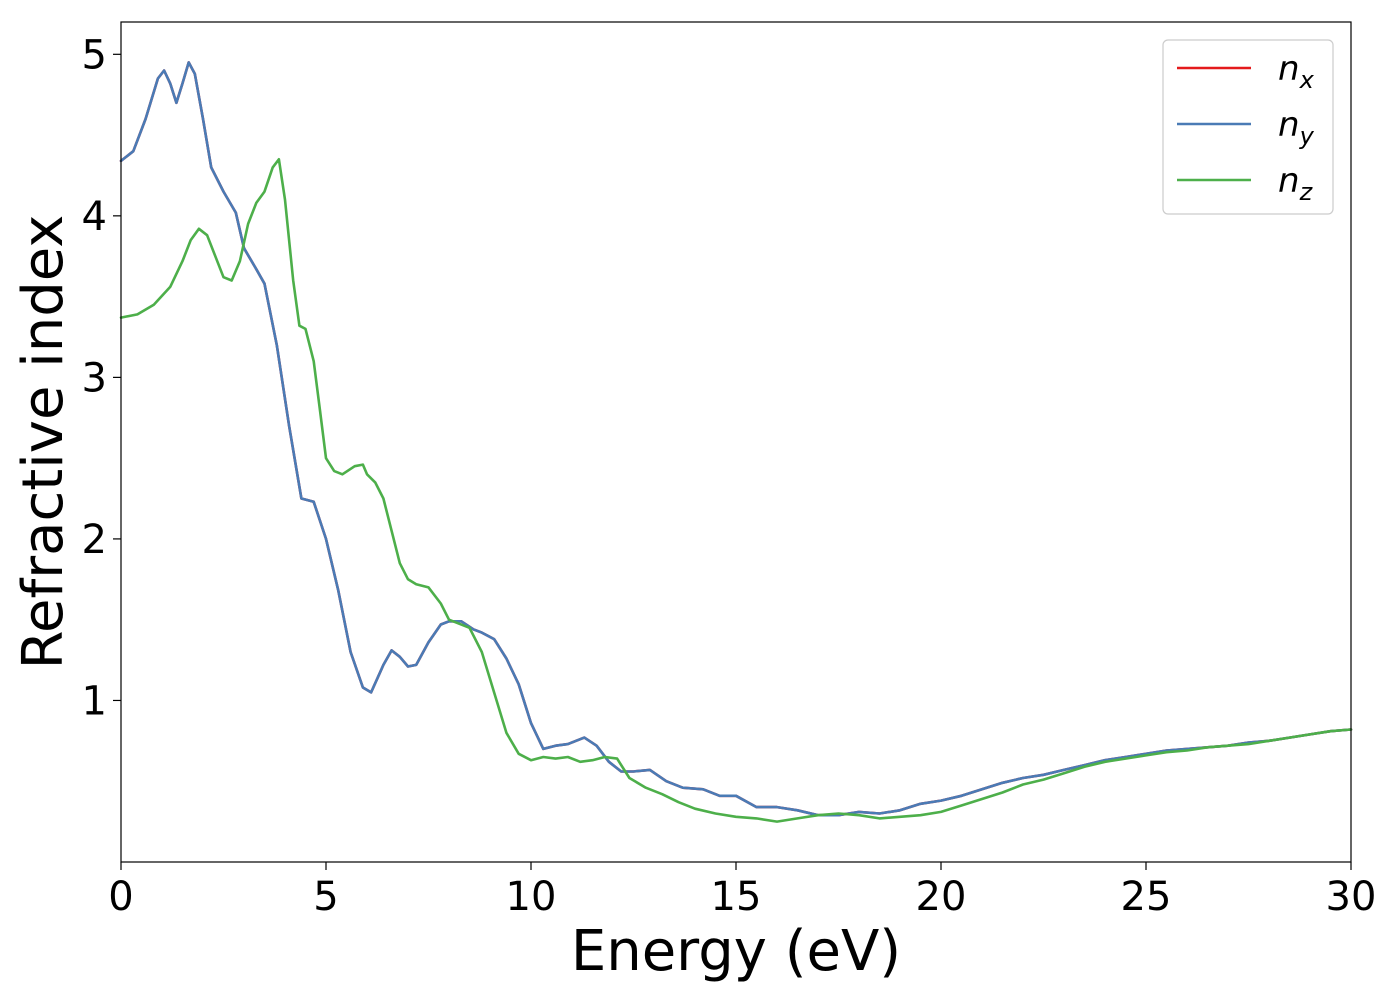 The width and height of the screenshot is (1400, 1000). What do you see at coordinates (531, 897) in the screenshot?
I see `x-tick-label: 10` at bounding box center [531, 897].